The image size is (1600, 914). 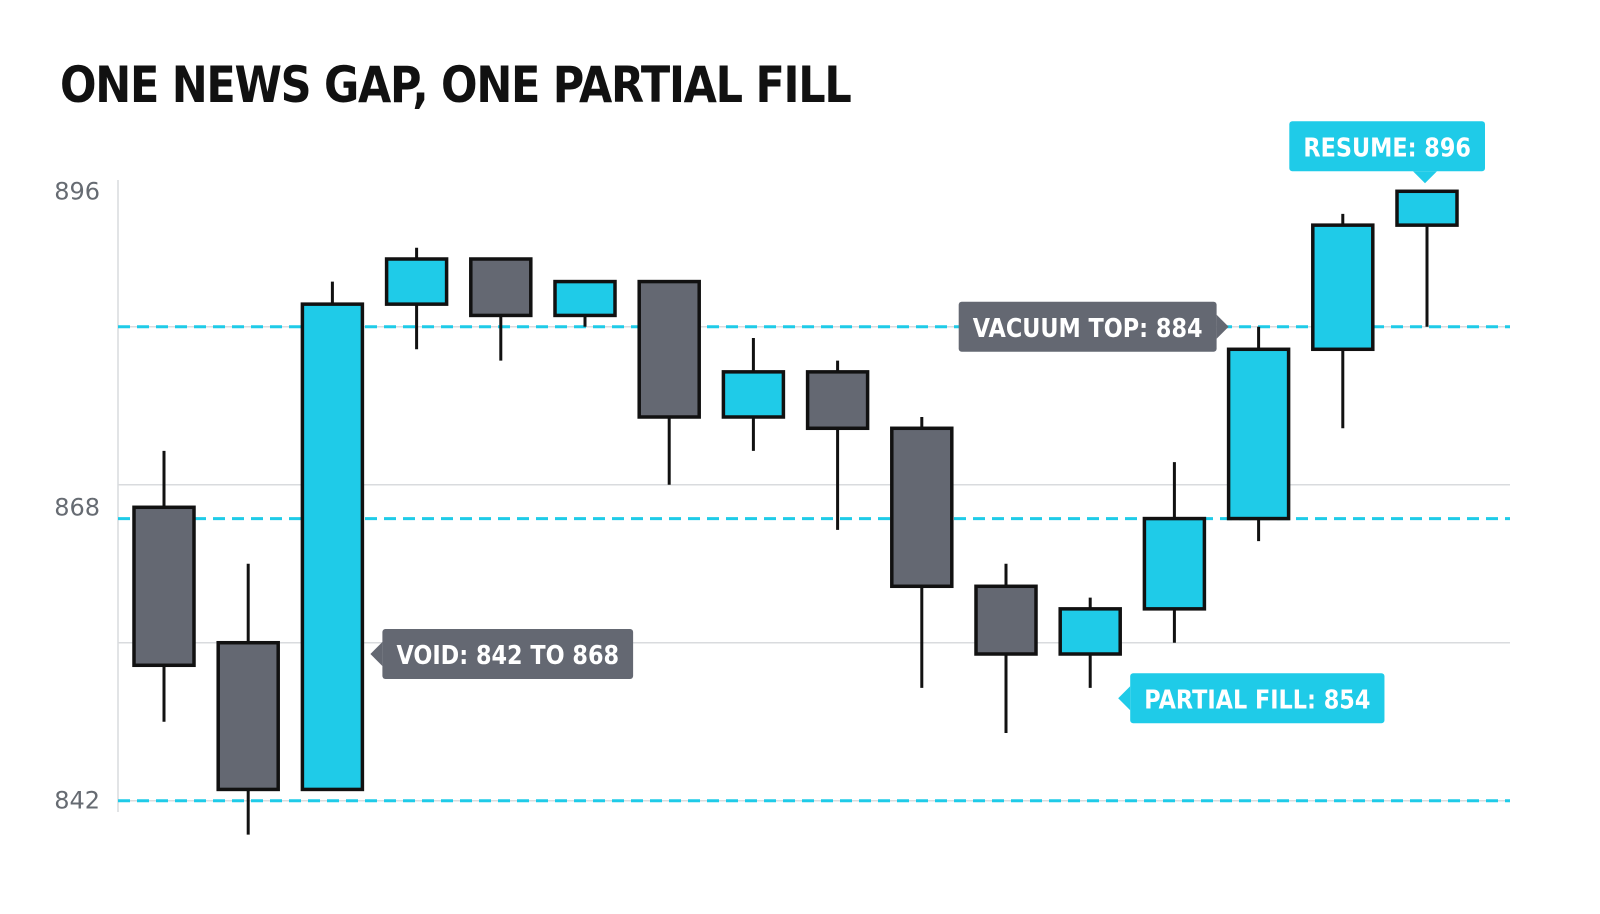 I want to click on annotation-callout: RESUME: 896, so click(x=1387, y=152).